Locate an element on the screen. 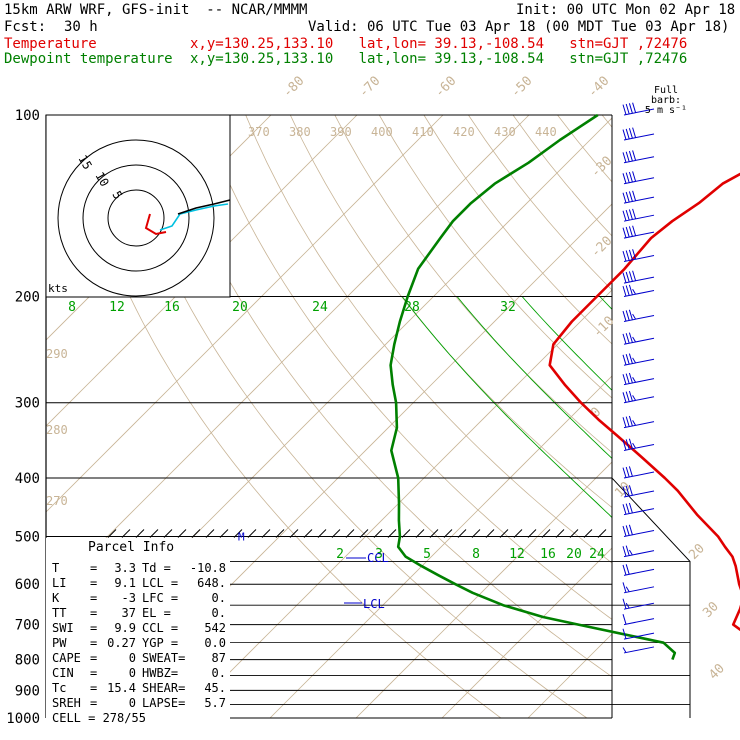  m-marker: M is located at coordinates (241, 536).